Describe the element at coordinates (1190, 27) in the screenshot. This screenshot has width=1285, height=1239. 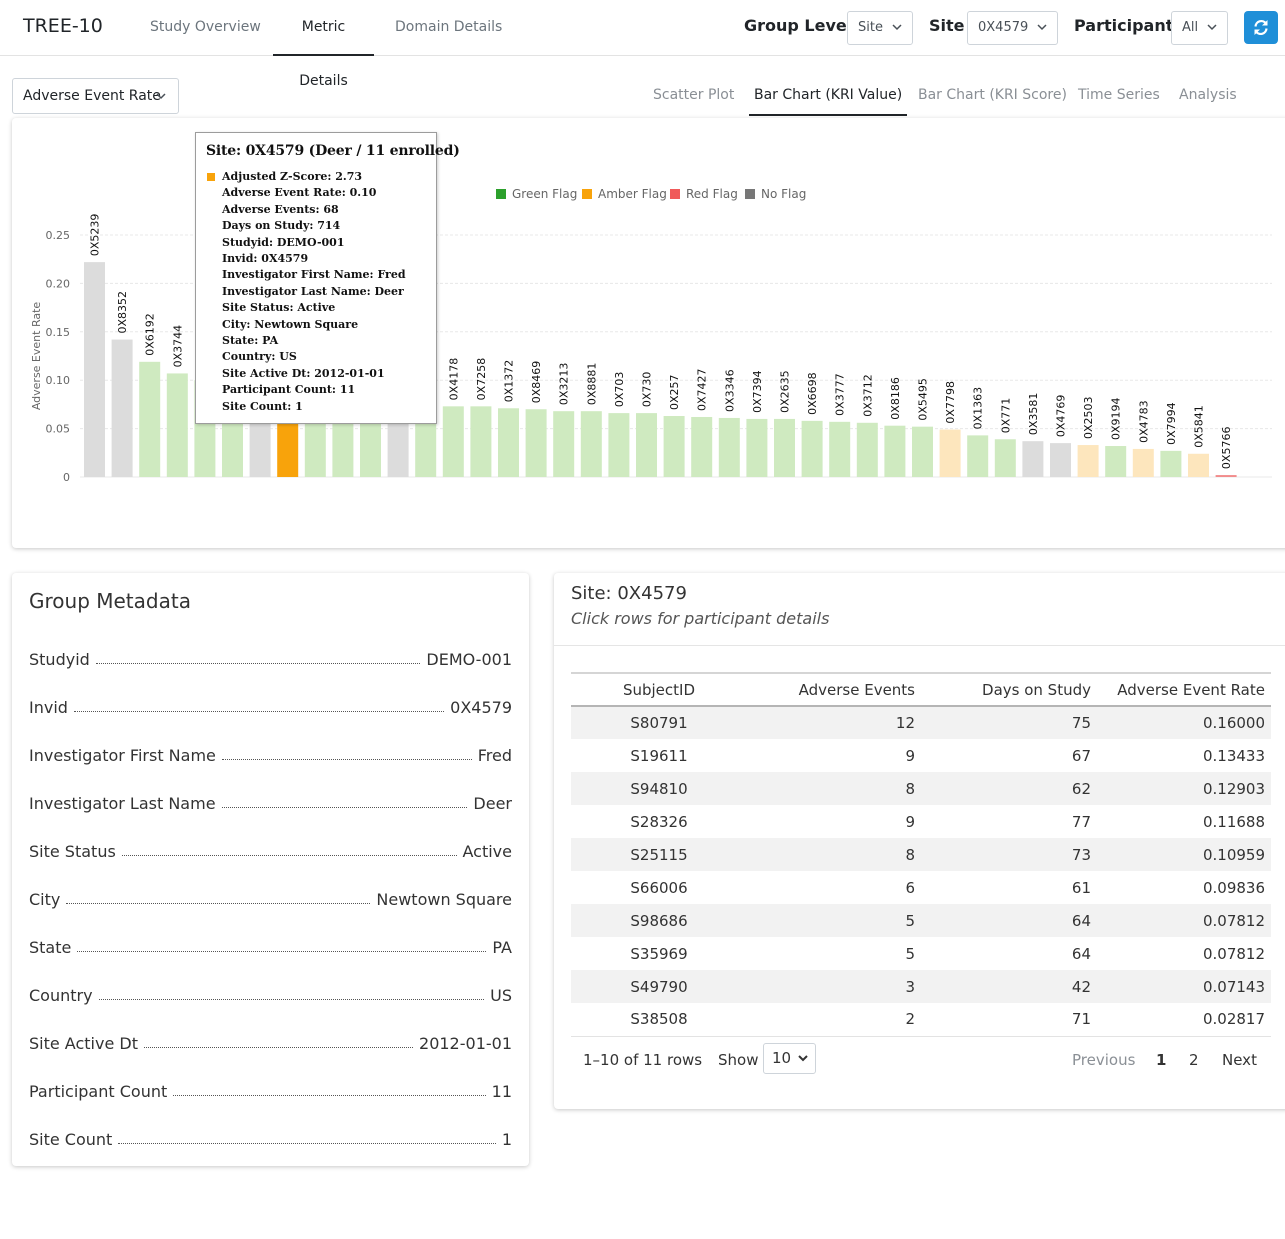
I see `participant-value: All` at that location.